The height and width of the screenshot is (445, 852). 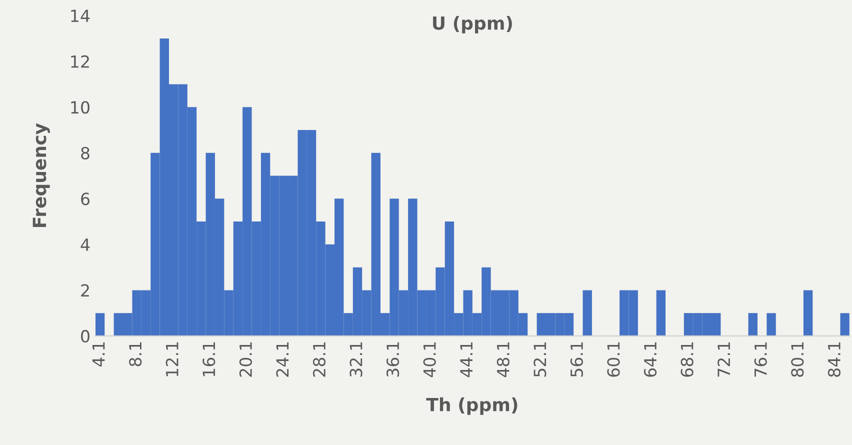 What do you see at coordinates (797, 359) in the screenshot?
I see `x-tick-label: 80.1` at bounding box center [797, 359].